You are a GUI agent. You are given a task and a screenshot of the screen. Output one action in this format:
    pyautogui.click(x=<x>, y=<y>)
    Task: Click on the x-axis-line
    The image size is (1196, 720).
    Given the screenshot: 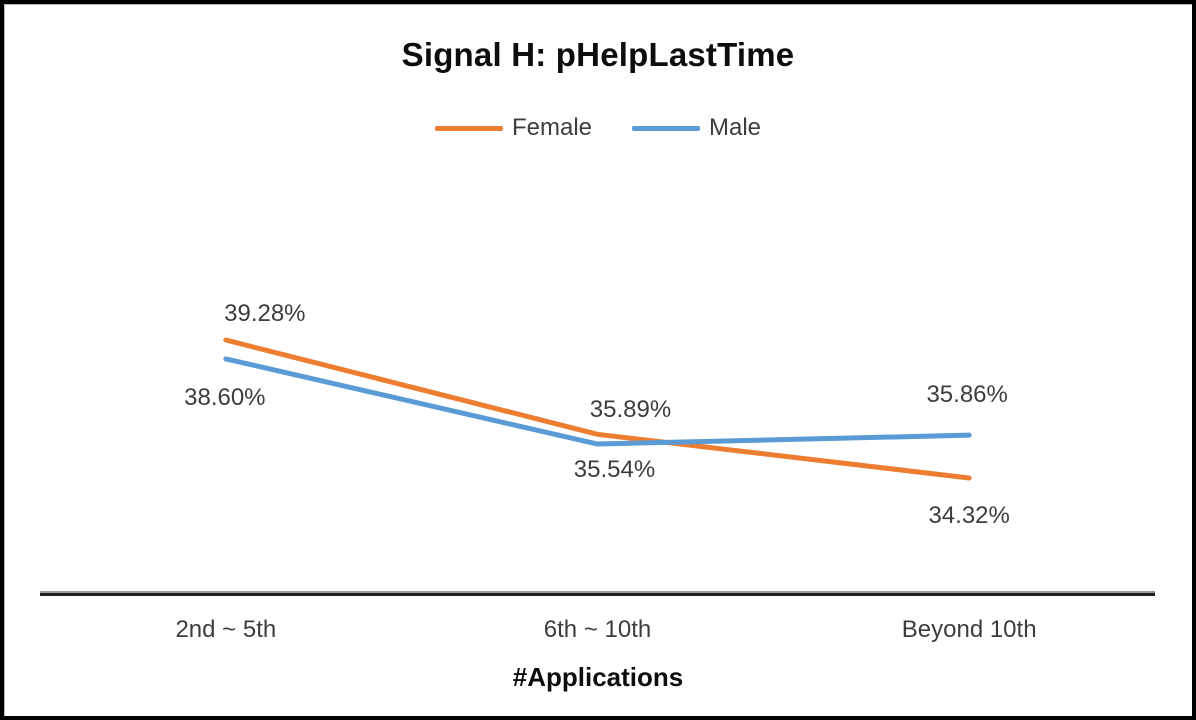 What is the action you would take?
    pyautogui.click(x=597, y=594)
    